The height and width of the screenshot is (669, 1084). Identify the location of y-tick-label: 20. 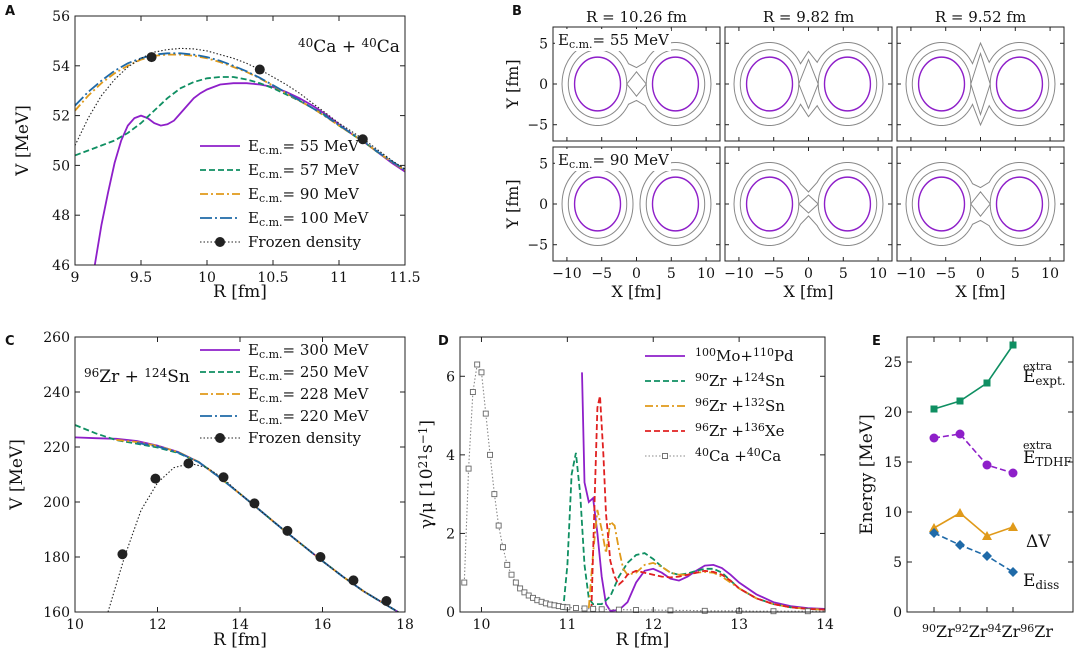
(893, 413).